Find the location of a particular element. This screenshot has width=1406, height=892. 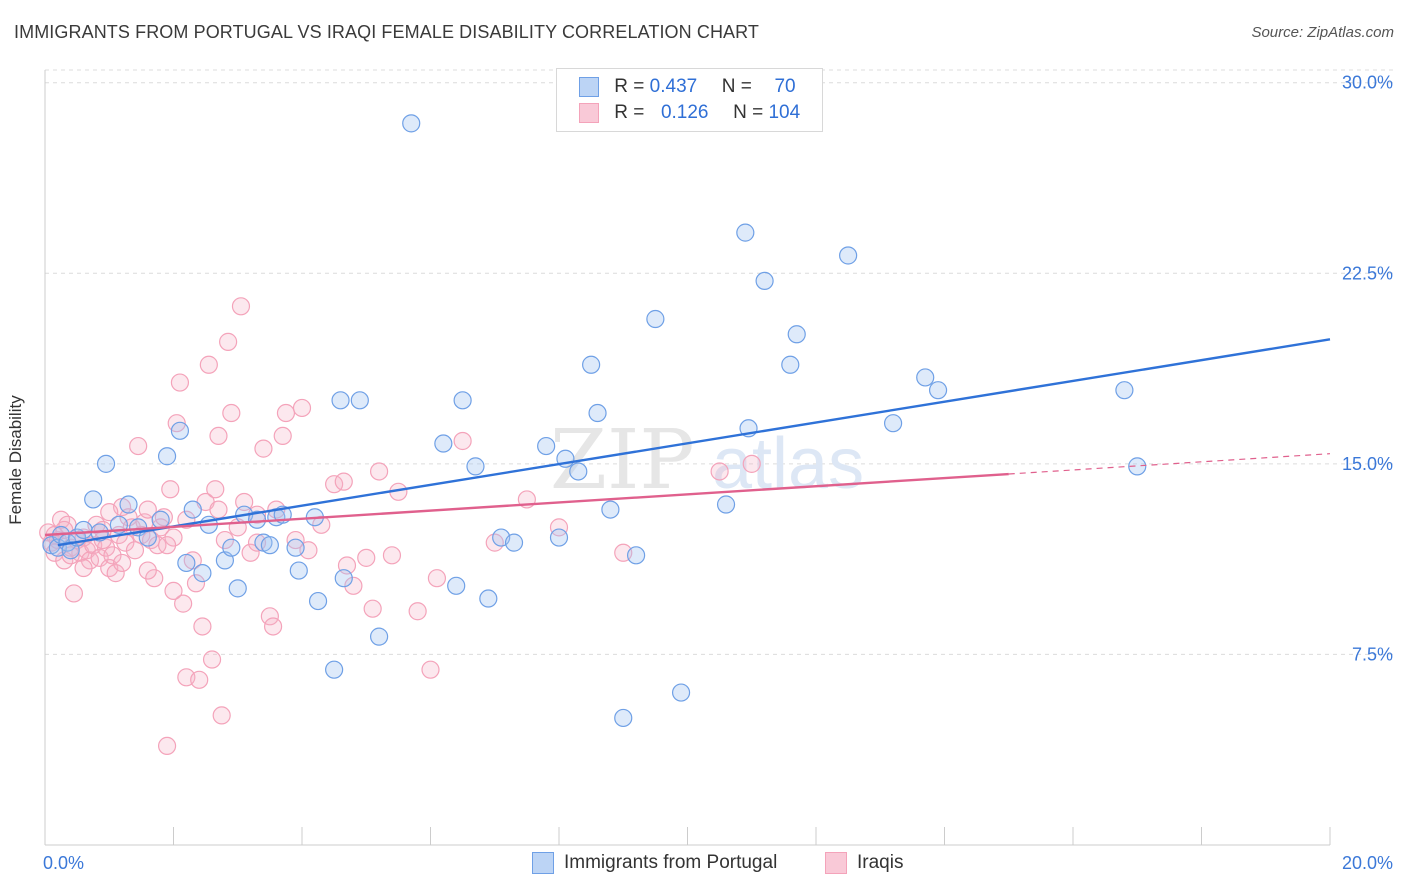

legend-label-iraqis: Iraqis is located at coordinates (880, 863).